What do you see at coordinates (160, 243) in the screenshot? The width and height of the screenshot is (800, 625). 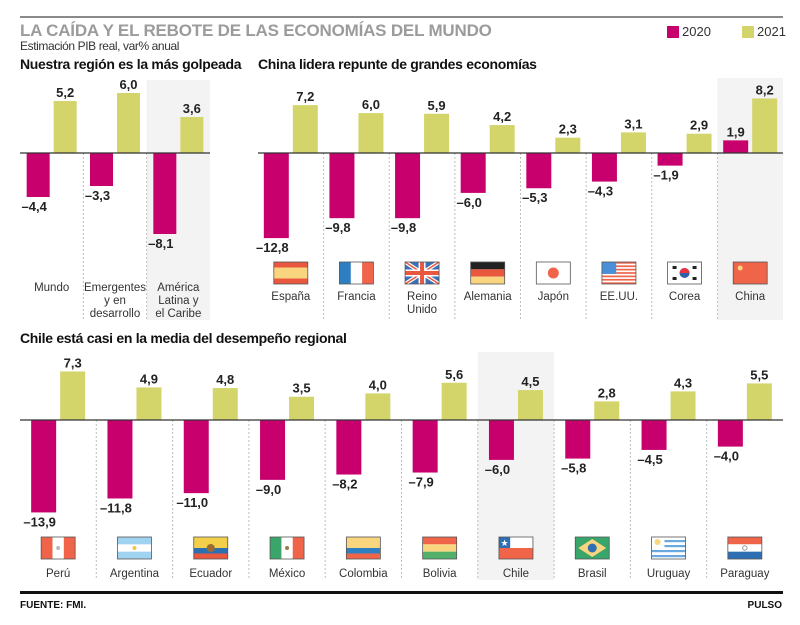 I see `data-label-2020: –8,1` at bounding box center [160, 243].